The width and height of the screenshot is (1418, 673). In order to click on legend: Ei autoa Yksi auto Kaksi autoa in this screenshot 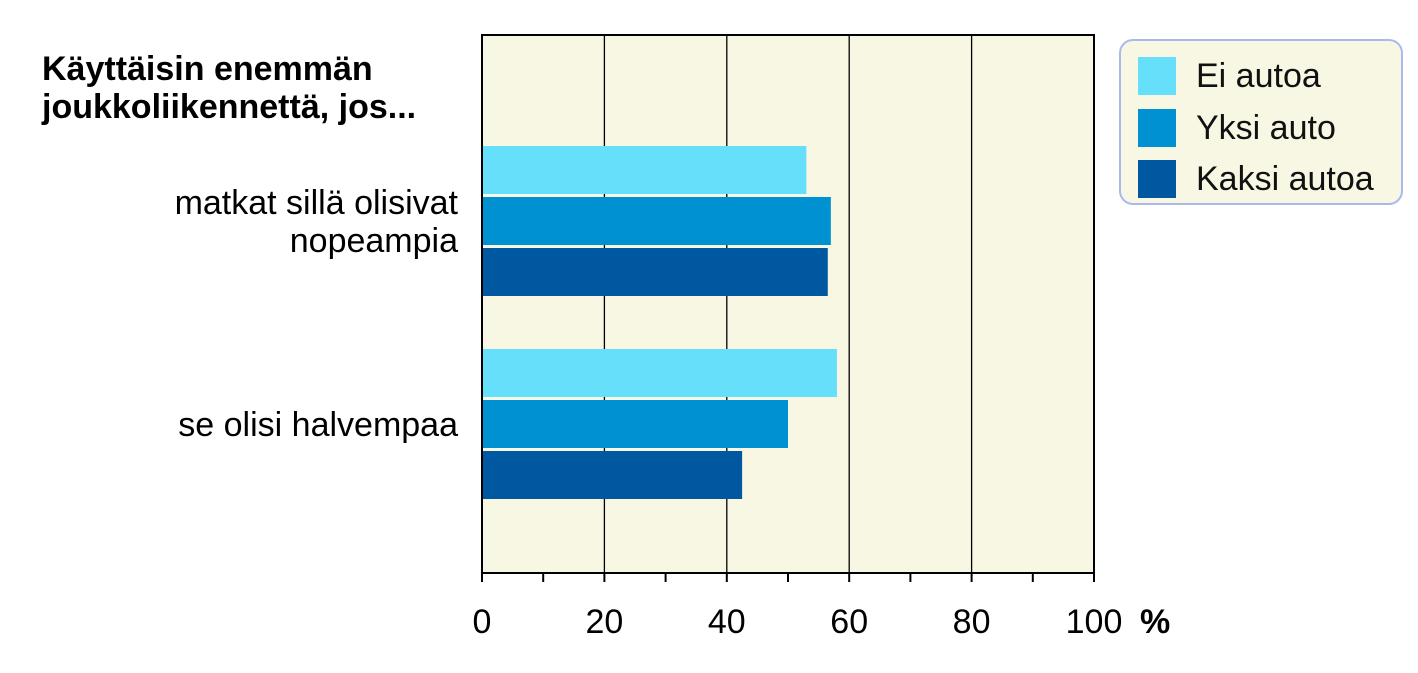, I will do `click(1261, 122)`.